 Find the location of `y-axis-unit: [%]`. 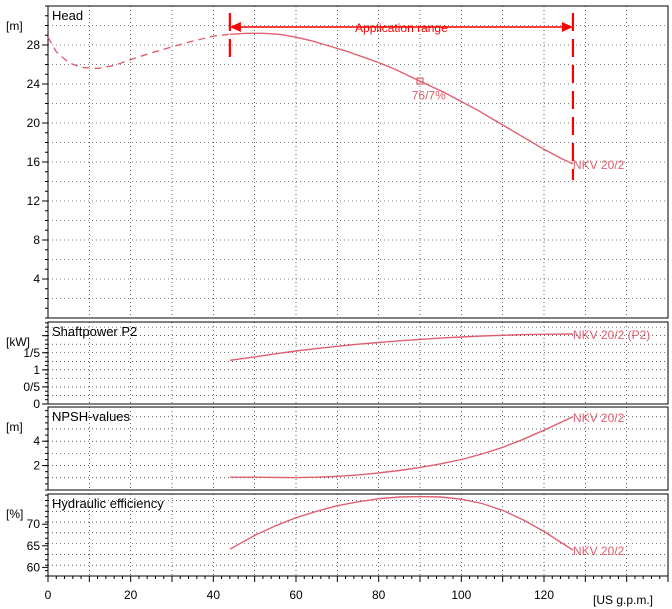

y-axis-unit: [%] is located at coordinates (14, 514).